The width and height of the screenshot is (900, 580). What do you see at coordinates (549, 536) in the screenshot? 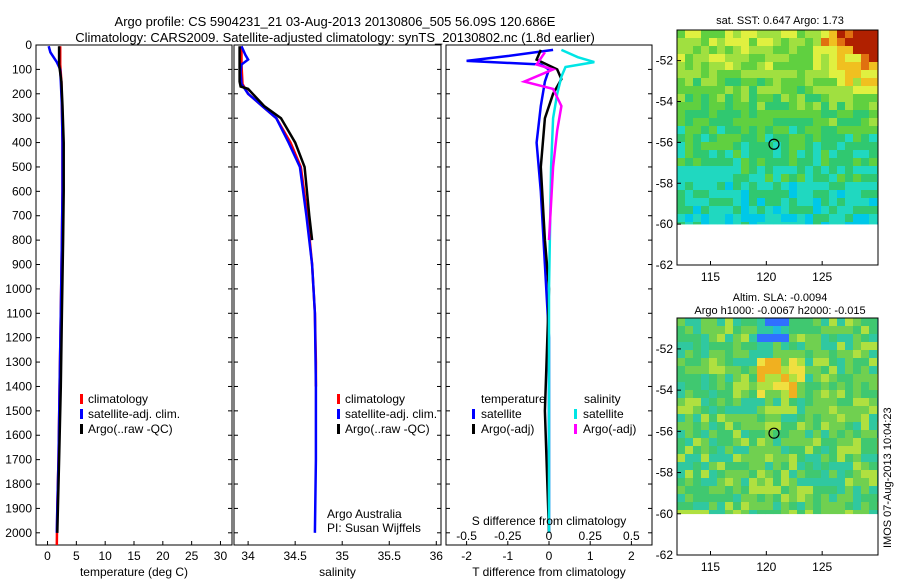
I see `top-tick-label: 0` at bounding box center [549, 536].